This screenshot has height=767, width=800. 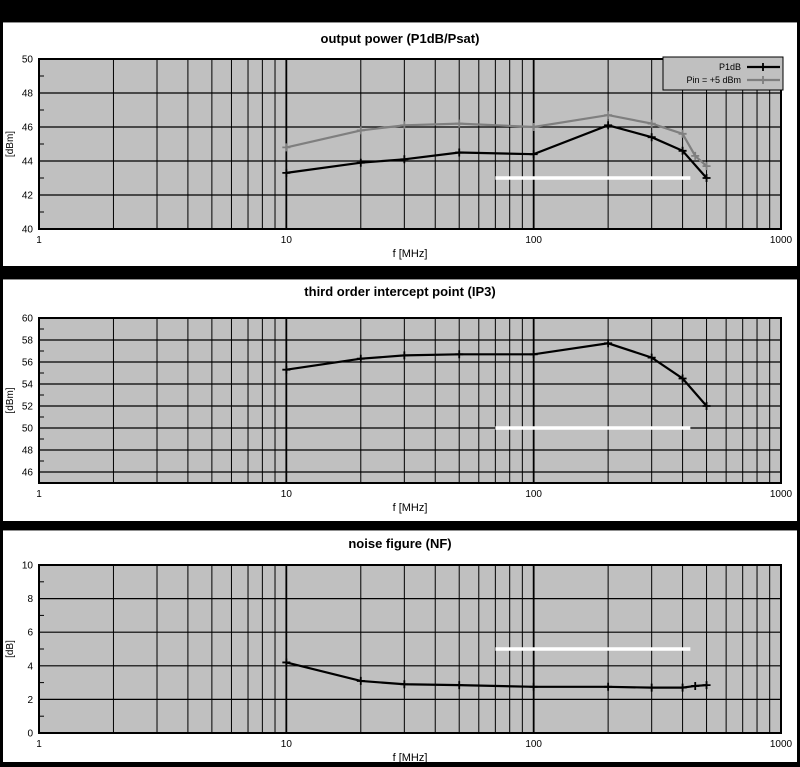 I want to click on y-axis-title: [dB], so click(x=10, y=649).